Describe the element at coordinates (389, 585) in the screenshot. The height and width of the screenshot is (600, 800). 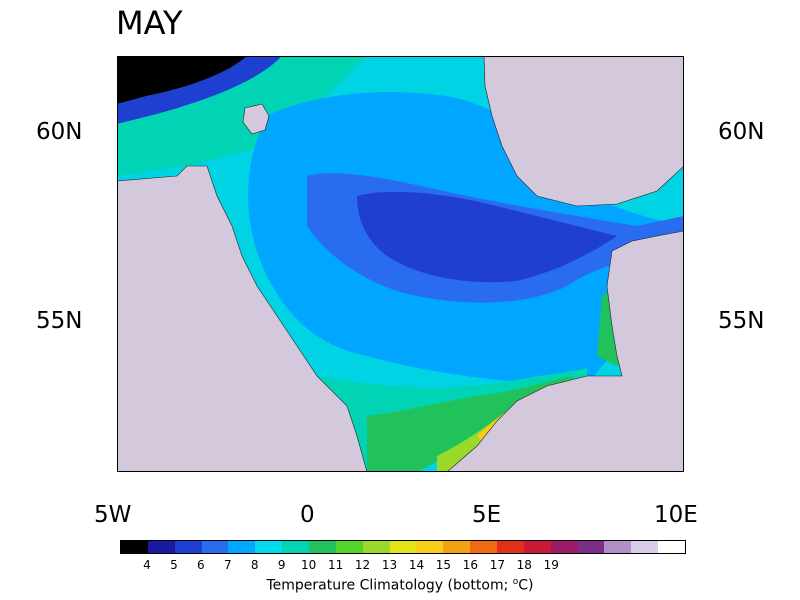
I see `colorbar-title-main: Temperature Climatology (bottom;` at that location.